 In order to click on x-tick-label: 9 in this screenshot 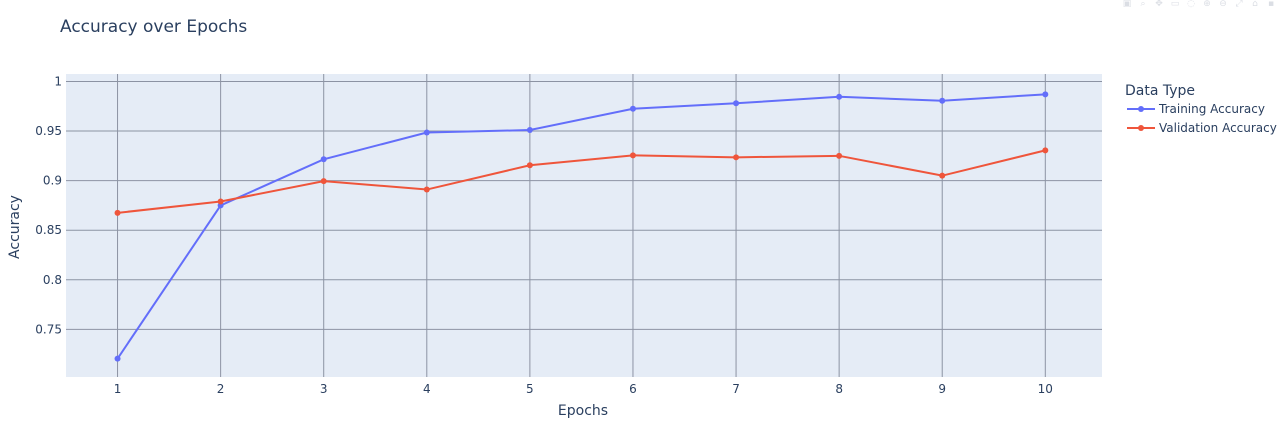, I will do `click(942, 389)`.